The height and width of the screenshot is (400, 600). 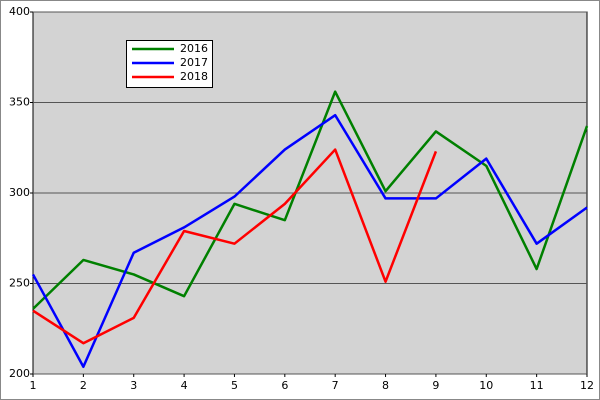 What do you see at coordinates (33, 385) in the screenshot?
I see `x-tick-label: 1` at bounding box center [33, 385].